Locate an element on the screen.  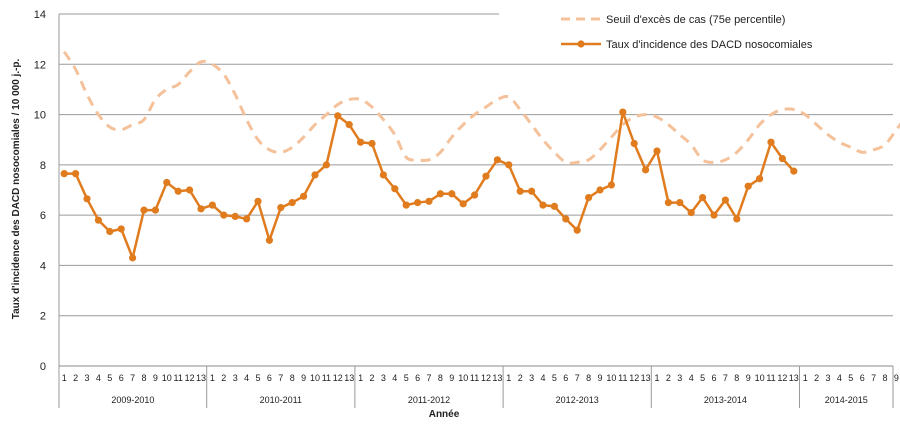
year-group-label: 2010-2011 is located at coordinates (281, 400).